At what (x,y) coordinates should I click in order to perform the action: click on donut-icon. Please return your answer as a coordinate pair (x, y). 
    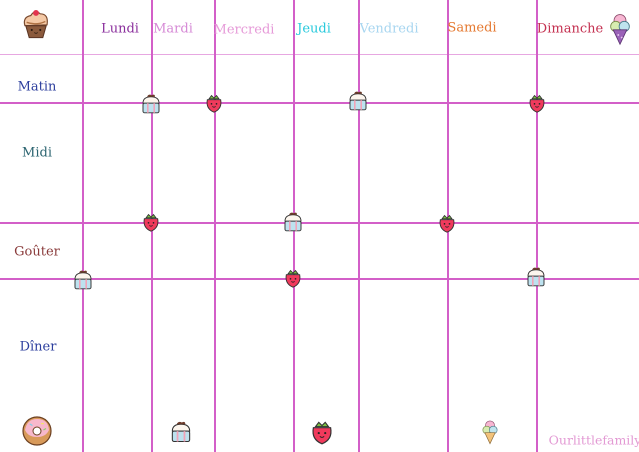
    Looking at the image, I should click on (37, 431).